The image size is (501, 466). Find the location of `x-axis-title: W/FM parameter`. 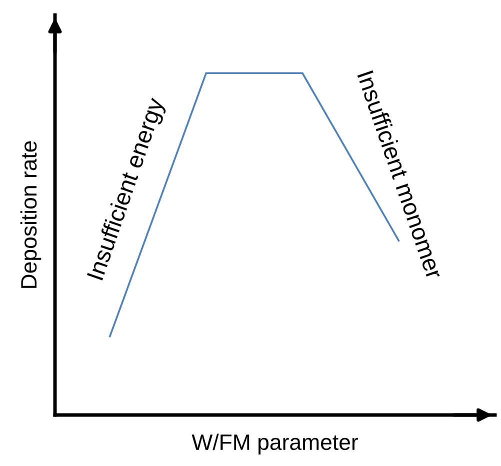

x-axis-title: W/FM parameter is located at coordinates (275, 444).